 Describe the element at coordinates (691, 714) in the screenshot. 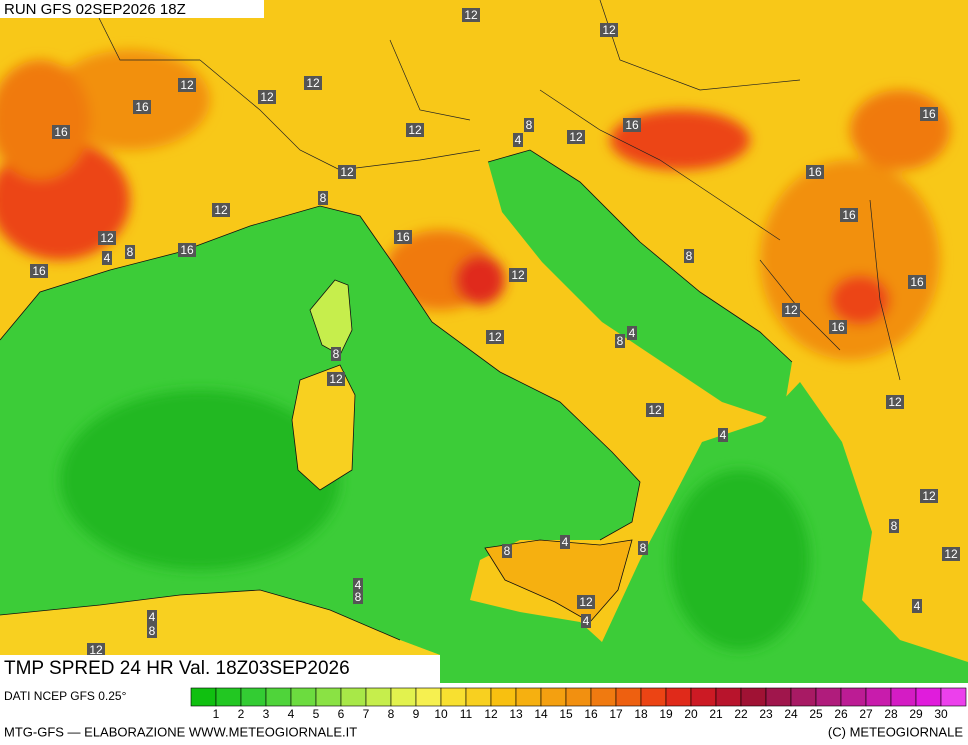

I see `colorbar-tick-label: 20` at that location.